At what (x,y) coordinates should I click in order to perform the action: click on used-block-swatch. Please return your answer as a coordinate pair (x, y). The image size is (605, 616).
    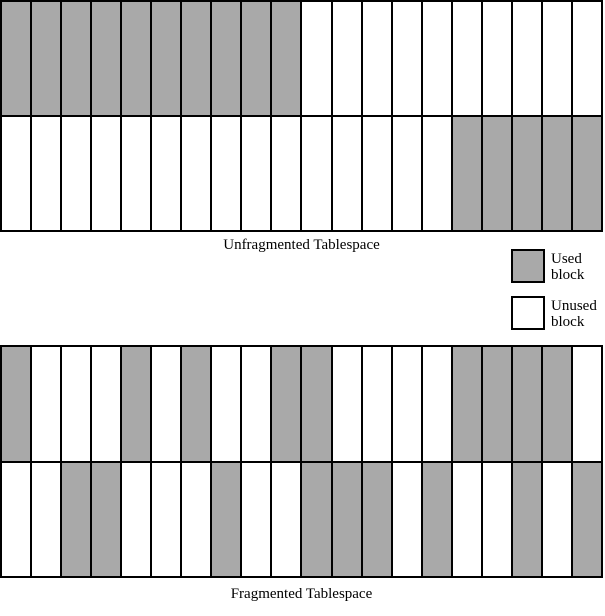
    Looking at the image, I should click on (528, 266).